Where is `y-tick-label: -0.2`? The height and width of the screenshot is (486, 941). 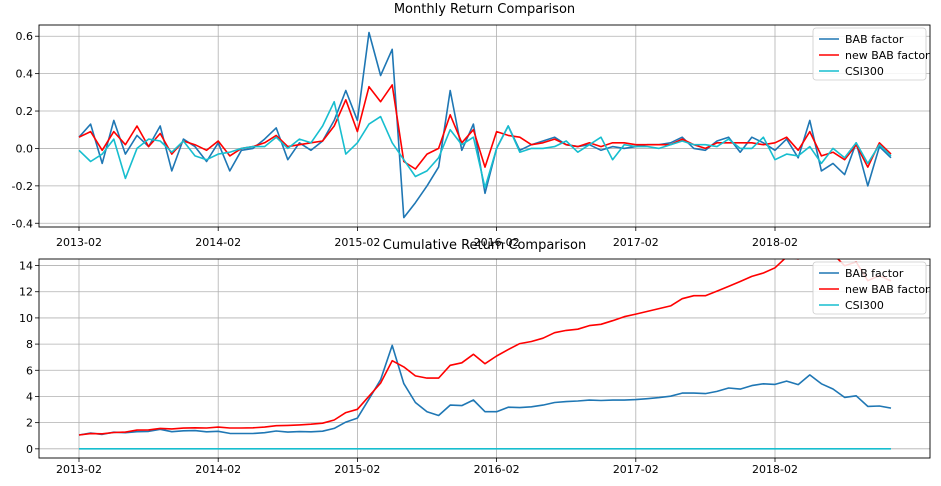 y-tick-label: -0.2 is located at coordinates (22, 186).